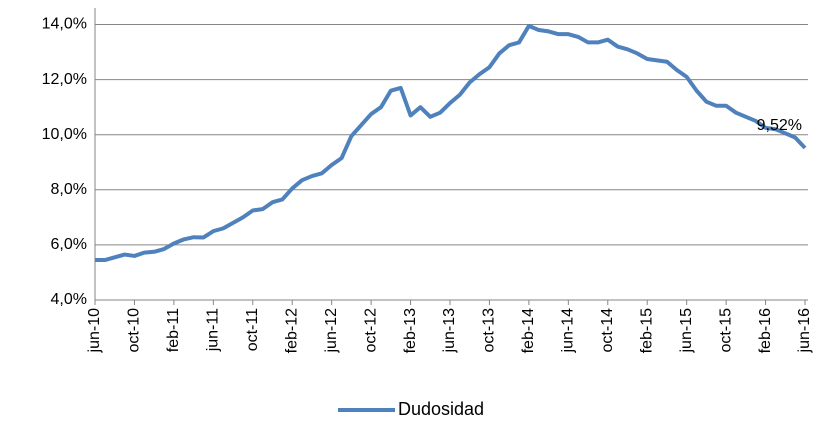  I want to click on x-tick-label: feb-11, so click(173, 330).